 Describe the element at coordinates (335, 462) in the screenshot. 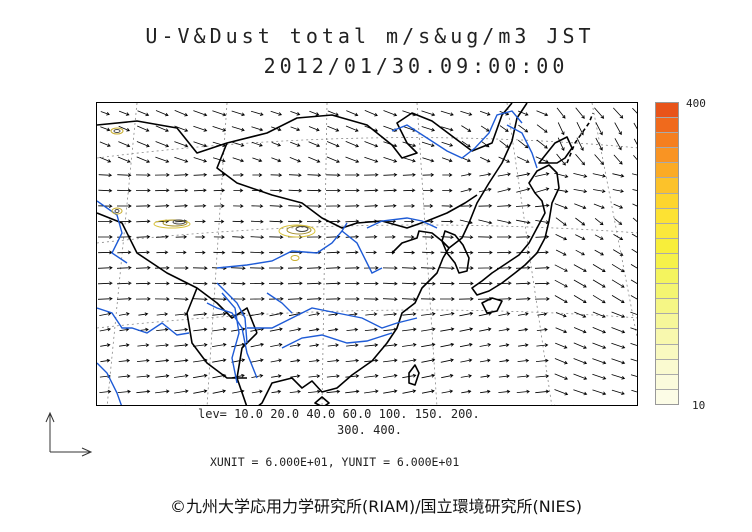

I see `unit-scale-text: XUNIT = 6.000E+01, YUNIT = 6.000E+01` at that location.